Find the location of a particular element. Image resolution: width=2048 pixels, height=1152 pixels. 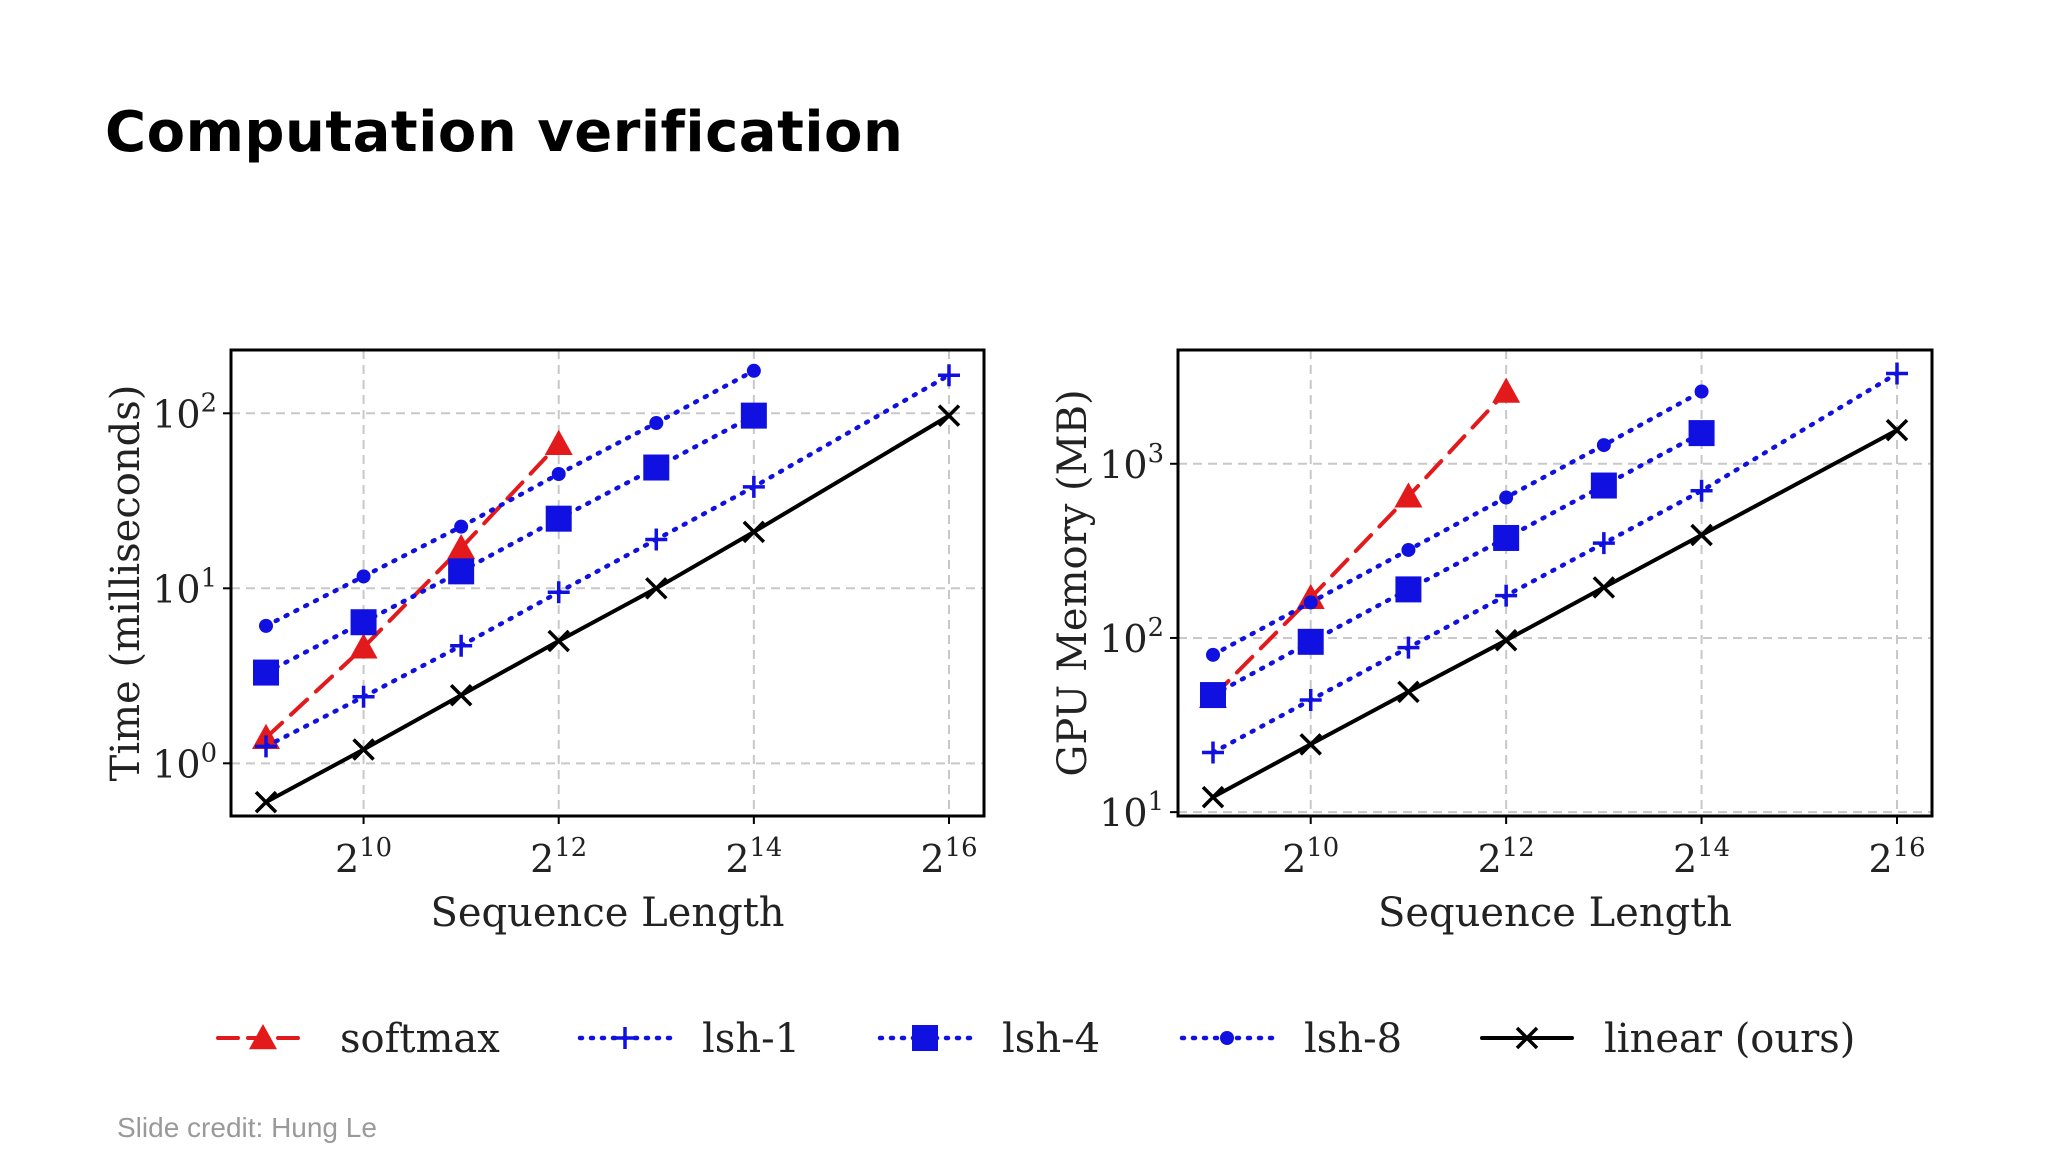

legend-label-softmax: softmax is located at coordinates (420, 1039).